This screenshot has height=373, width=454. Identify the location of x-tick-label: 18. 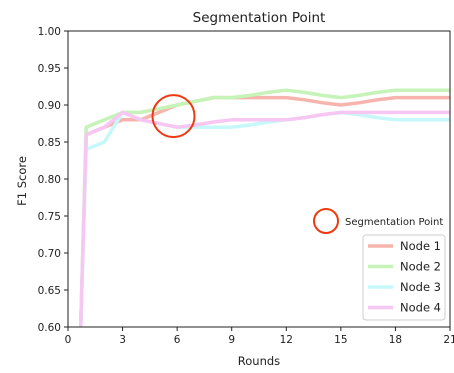
(395, 340).